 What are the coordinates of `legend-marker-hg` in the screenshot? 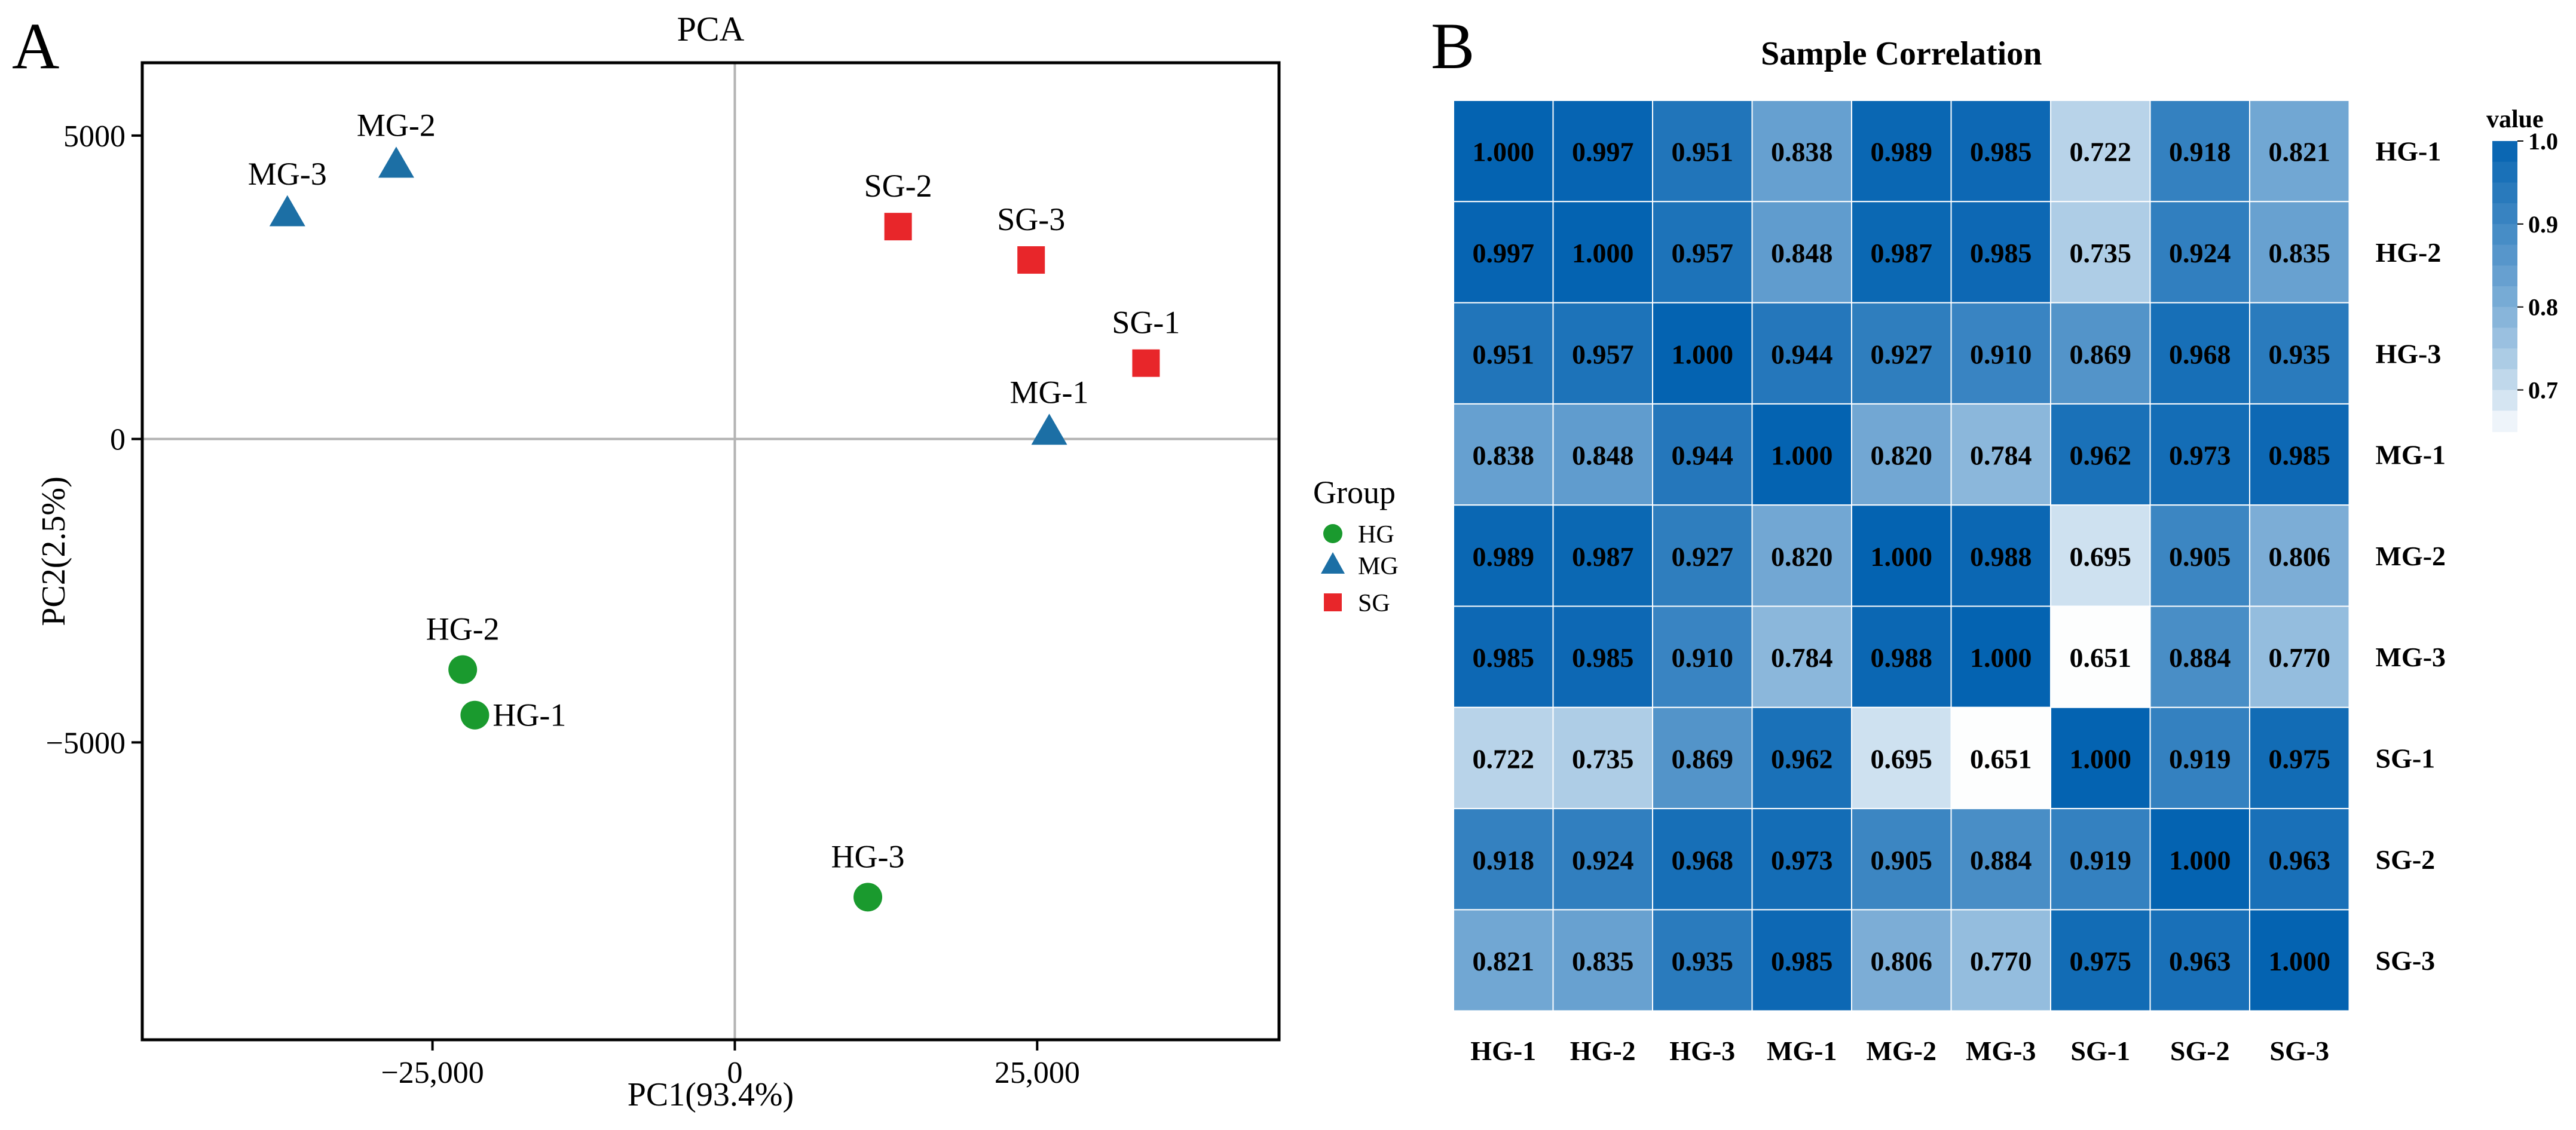 It's located at (1332, 533).